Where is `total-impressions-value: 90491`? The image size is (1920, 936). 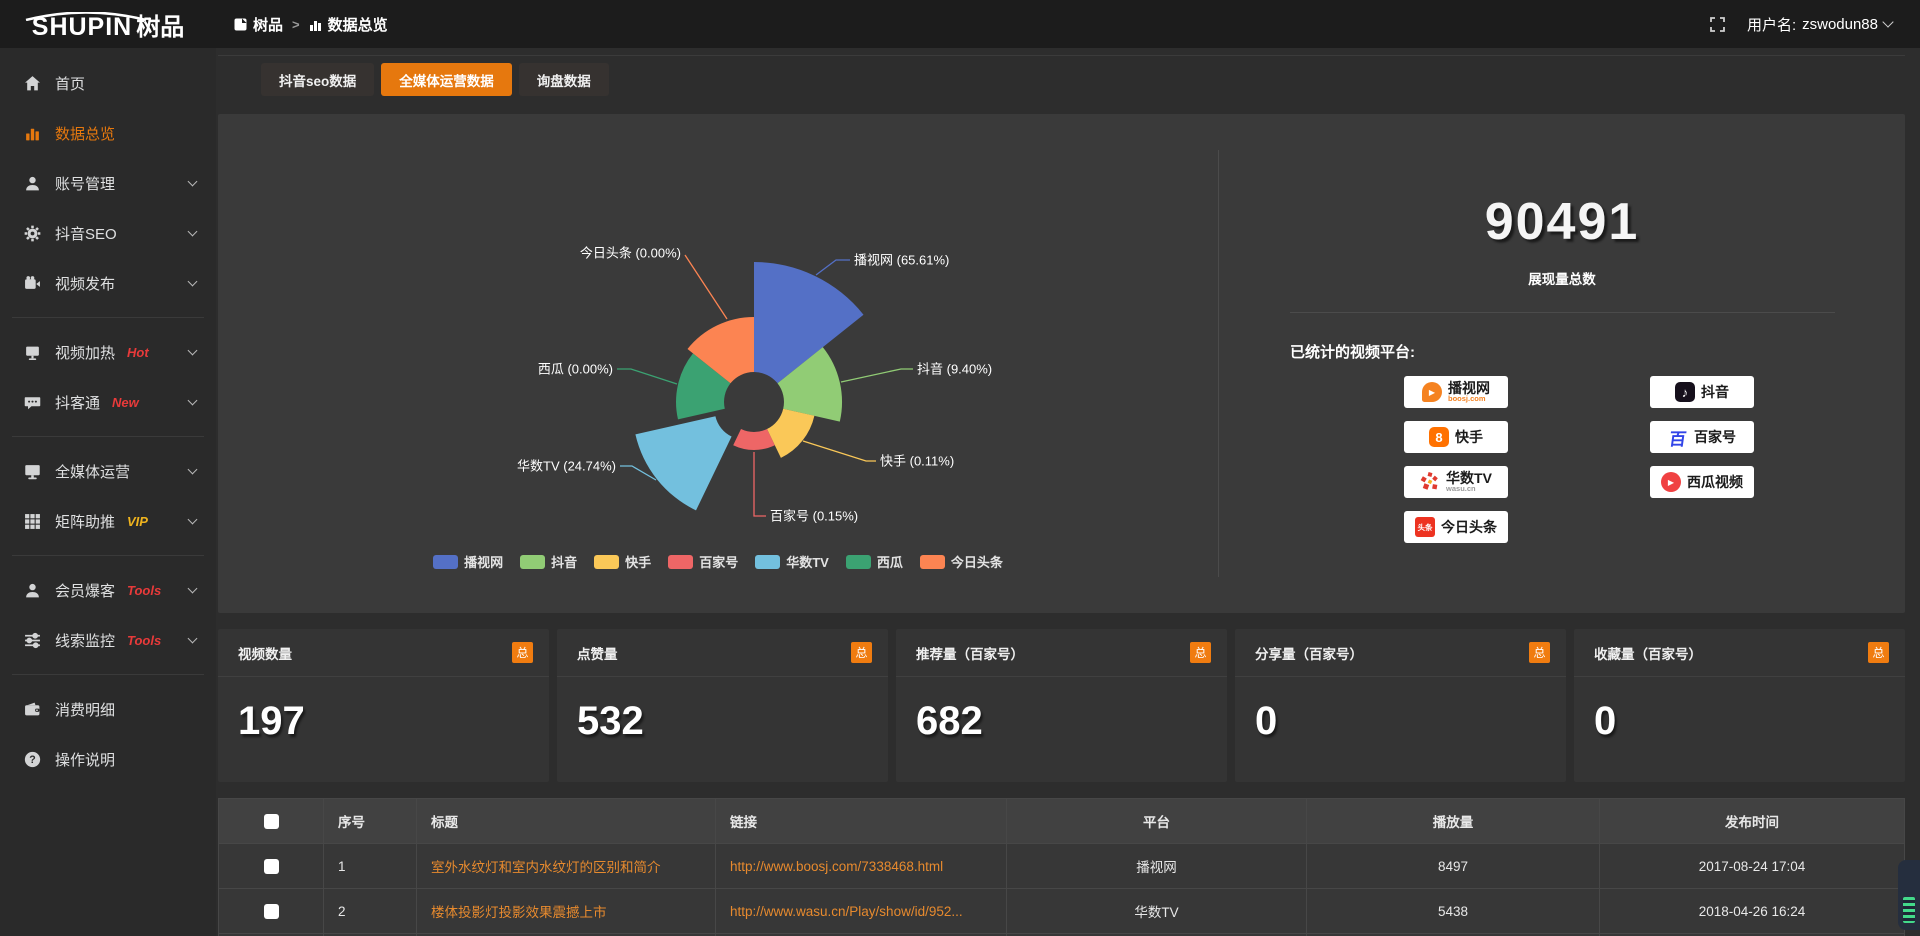 total-impressions-value: 90491 is located at coordinates (1562, 222).